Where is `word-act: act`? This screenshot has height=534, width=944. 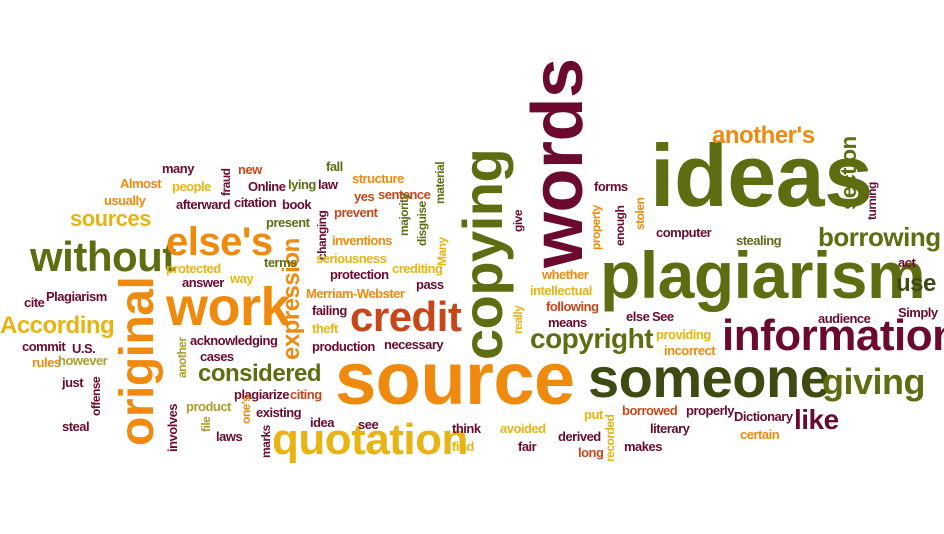
word-act: act is located at coordinates (907, 262).